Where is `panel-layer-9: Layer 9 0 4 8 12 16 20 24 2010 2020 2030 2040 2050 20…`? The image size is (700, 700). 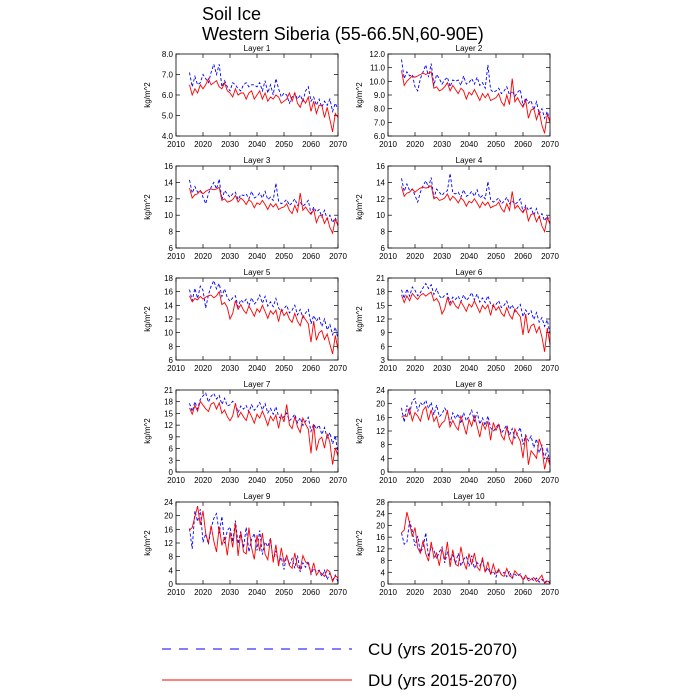 panel-layer-9: Layer 9 0 4 8 12 16 20 24 2010 2020 2030 2040 2050 20… is located at coordinates (245, 544).